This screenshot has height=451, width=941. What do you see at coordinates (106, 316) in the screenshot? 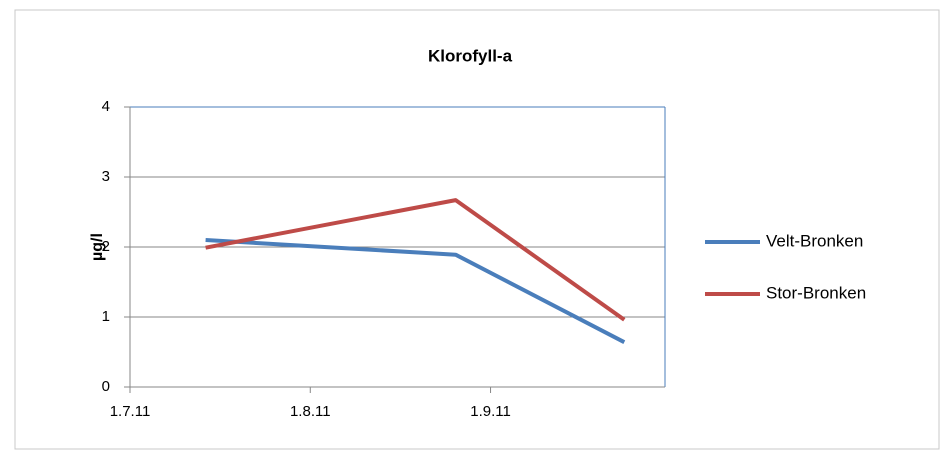
I see `y-tick-label: 1` at bounding box center [106, 316].